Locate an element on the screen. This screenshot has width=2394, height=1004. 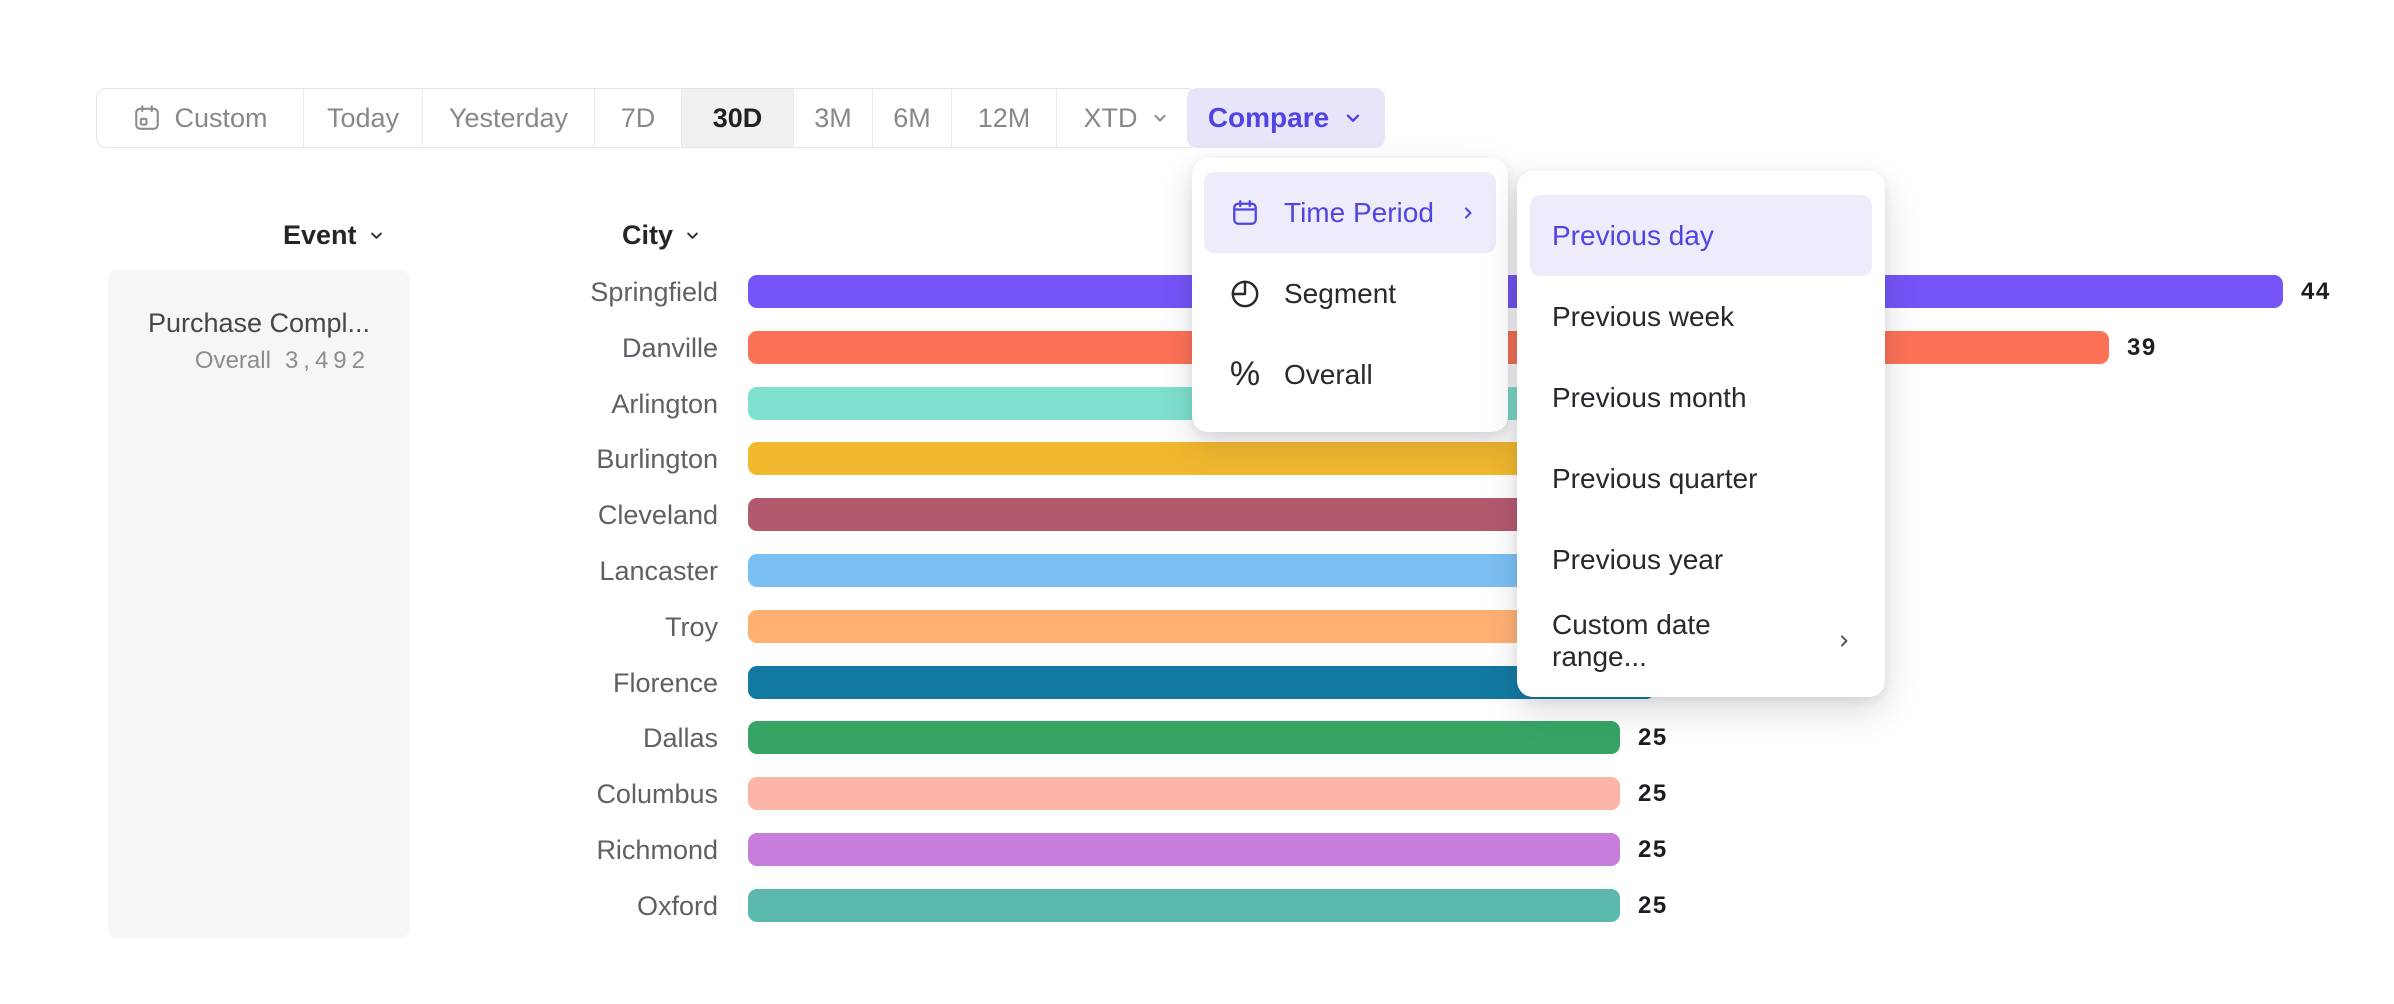
bar-value-dallas: 25 is located at coordinates (1653, 738).